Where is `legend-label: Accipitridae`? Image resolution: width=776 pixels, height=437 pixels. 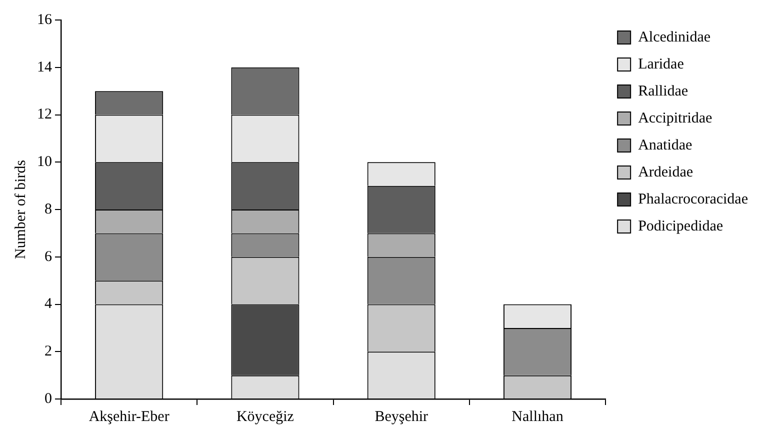 legend-label: Accipitridae is located at coordinates (675, 118).